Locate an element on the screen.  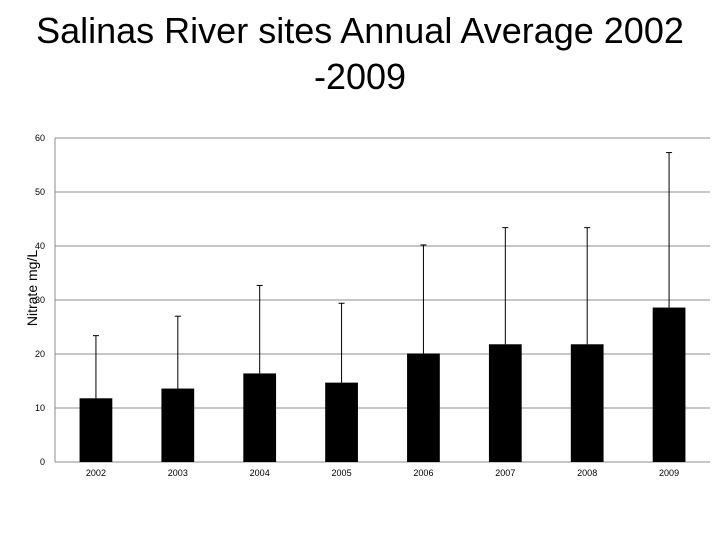
x-tick-labels: 2002 2003 2004 2005 2006 2007 2008 2009 is located at coordinates (382, 473).